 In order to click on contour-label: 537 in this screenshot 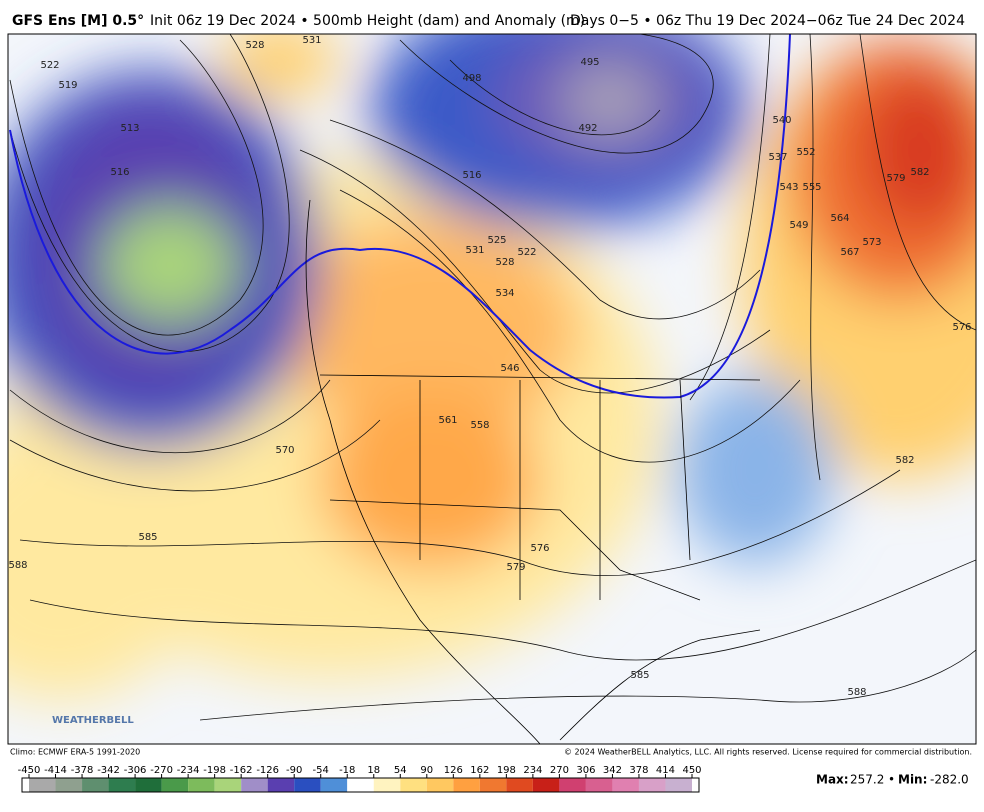, I will do `click(777, 157)`.